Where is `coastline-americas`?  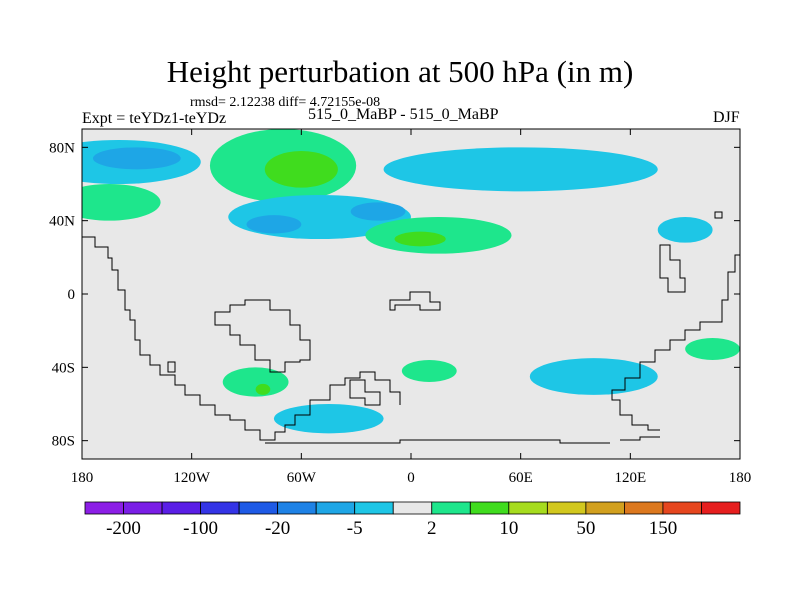
coastline-americas is located at coordinates (241, 338).